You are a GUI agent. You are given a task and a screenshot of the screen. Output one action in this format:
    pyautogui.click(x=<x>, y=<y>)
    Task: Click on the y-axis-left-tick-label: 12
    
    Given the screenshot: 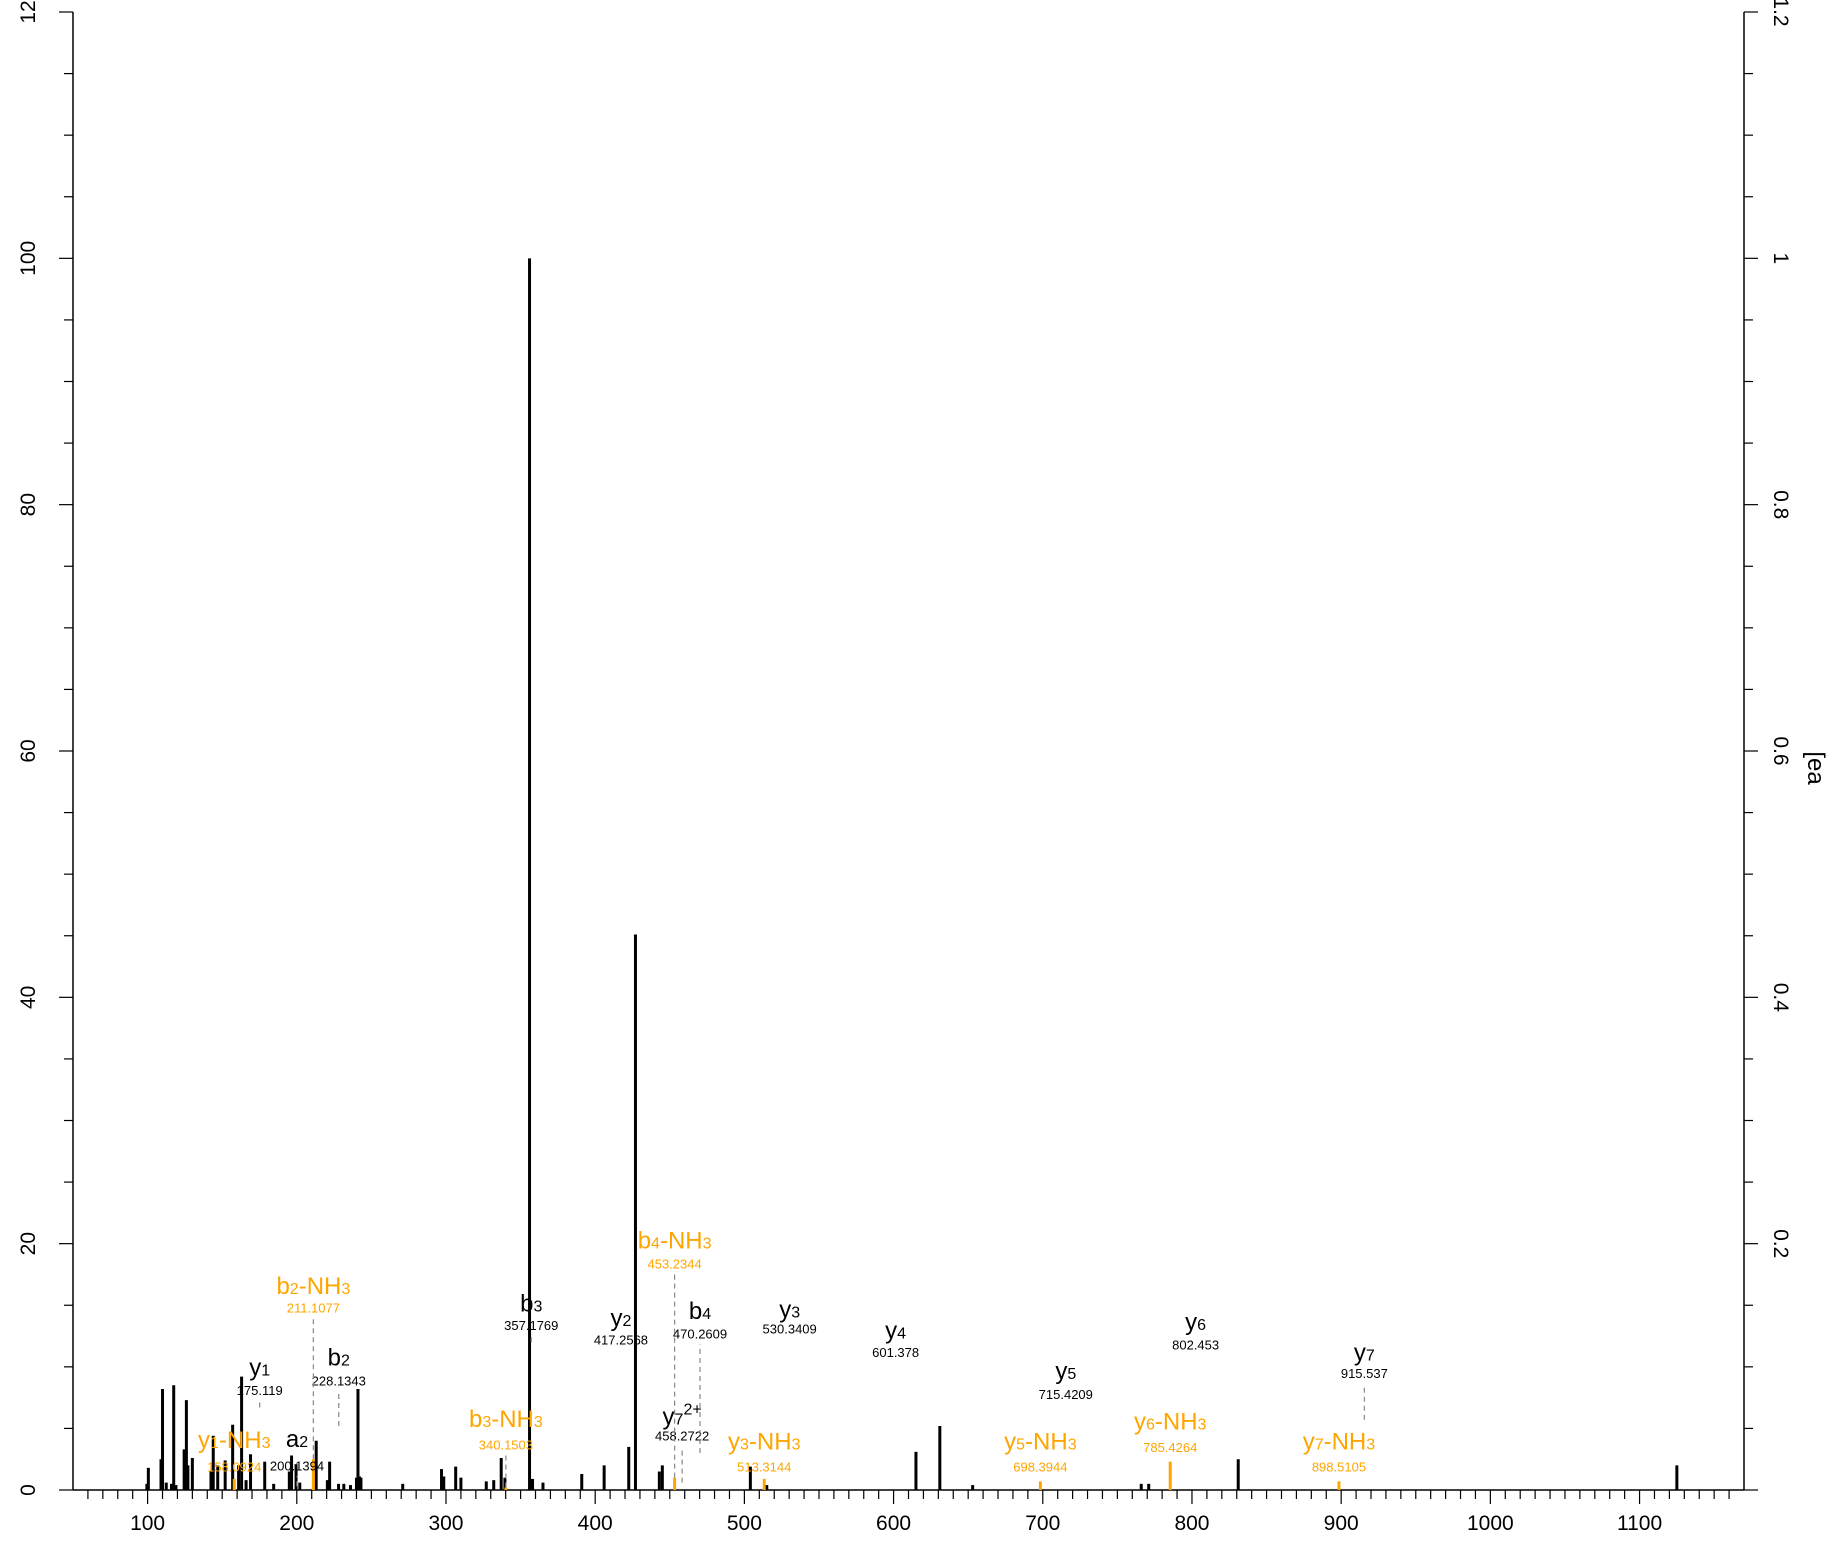 What is the action you would take?
    pyautogui.click(x=28, y=11)
    